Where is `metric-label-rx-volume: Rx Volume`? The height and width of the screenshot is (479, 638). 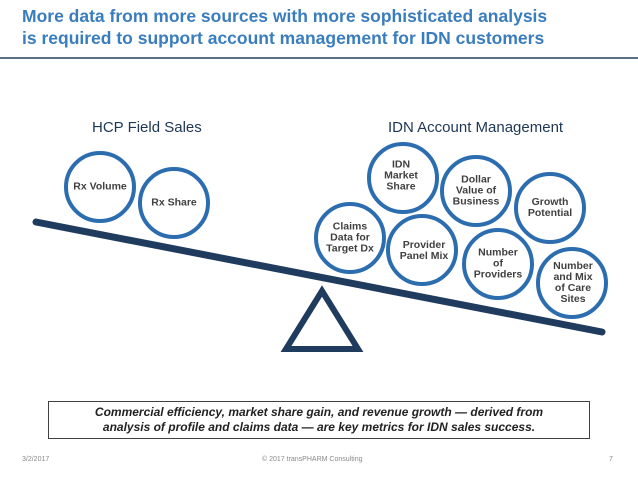 metric-label-rx-volume: Rx Volume is located at coordinates (100, 186).